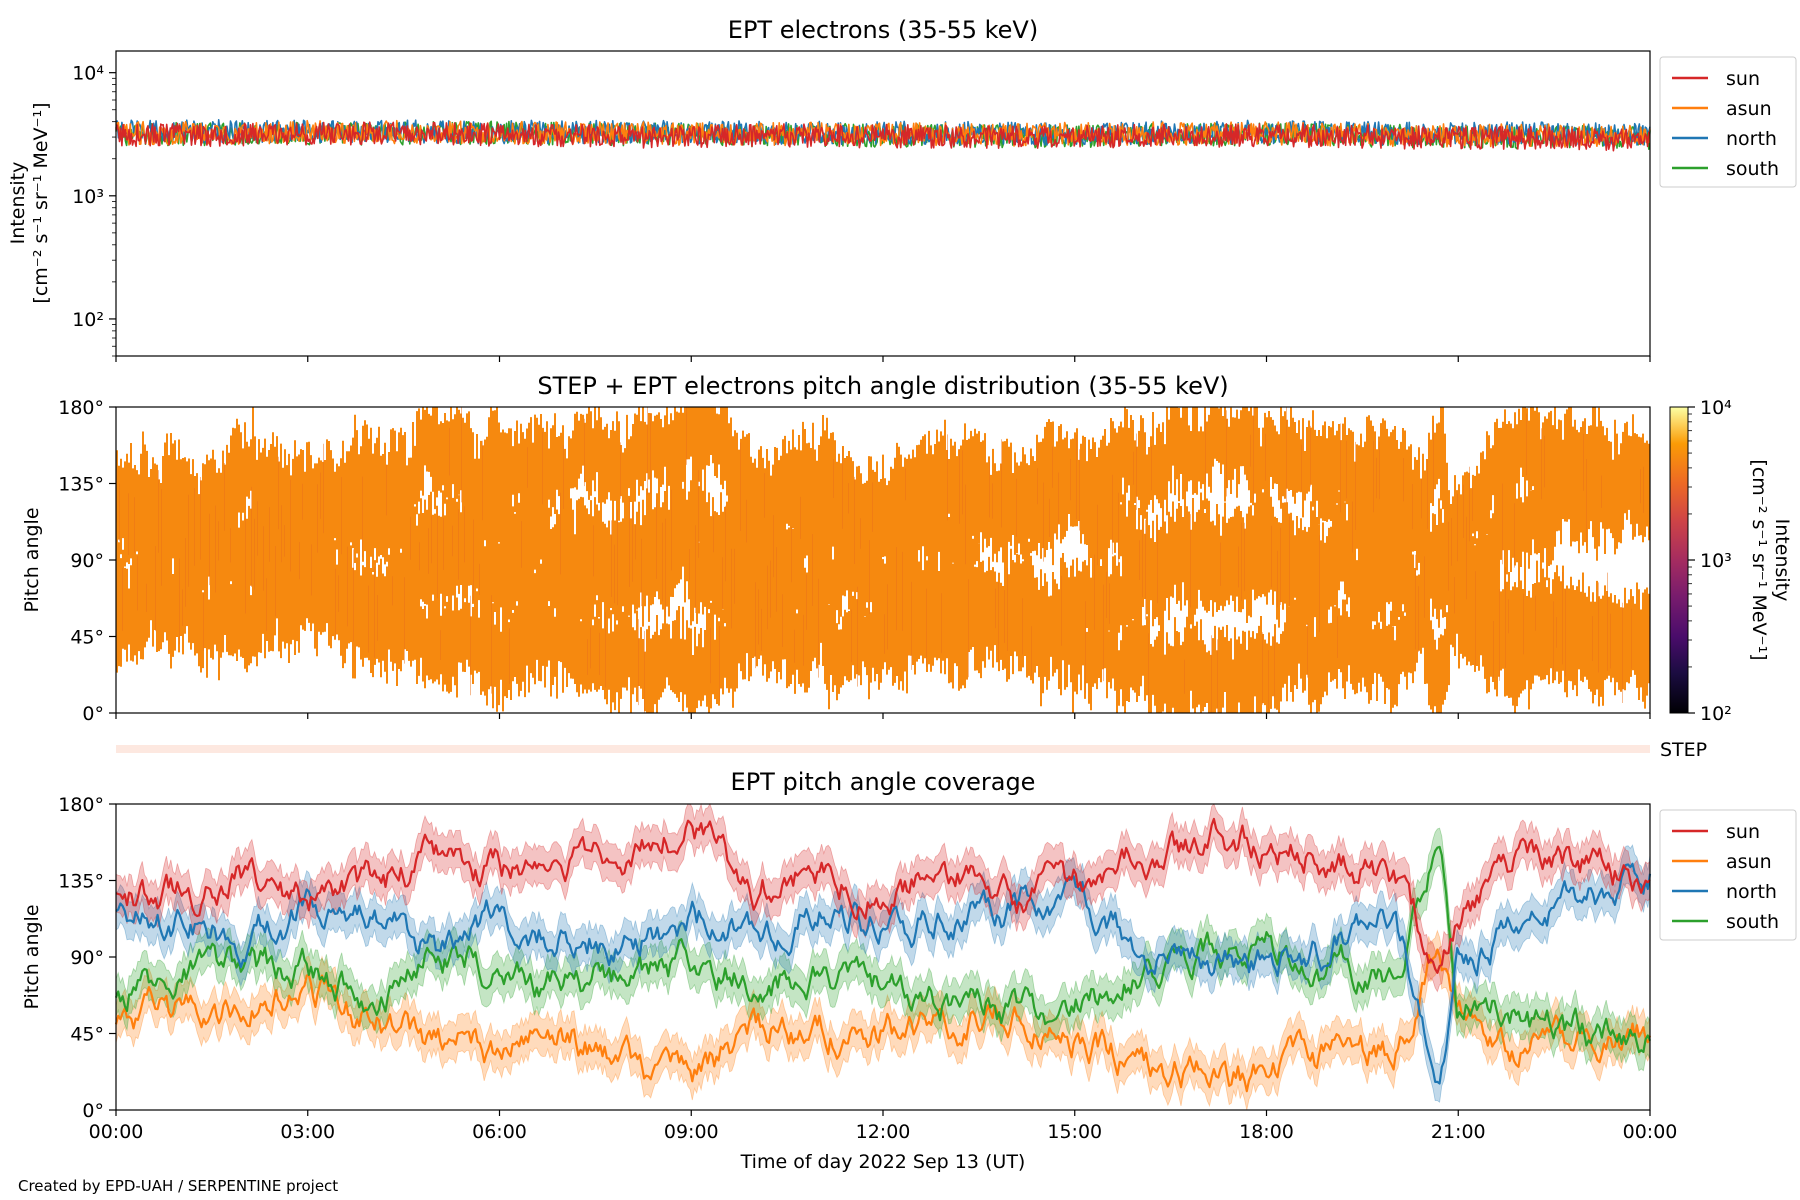 The width and height of the screenshot is (1800, 1200). I want to click on p3-ytick-label-2: 90°, so click(87, 958).